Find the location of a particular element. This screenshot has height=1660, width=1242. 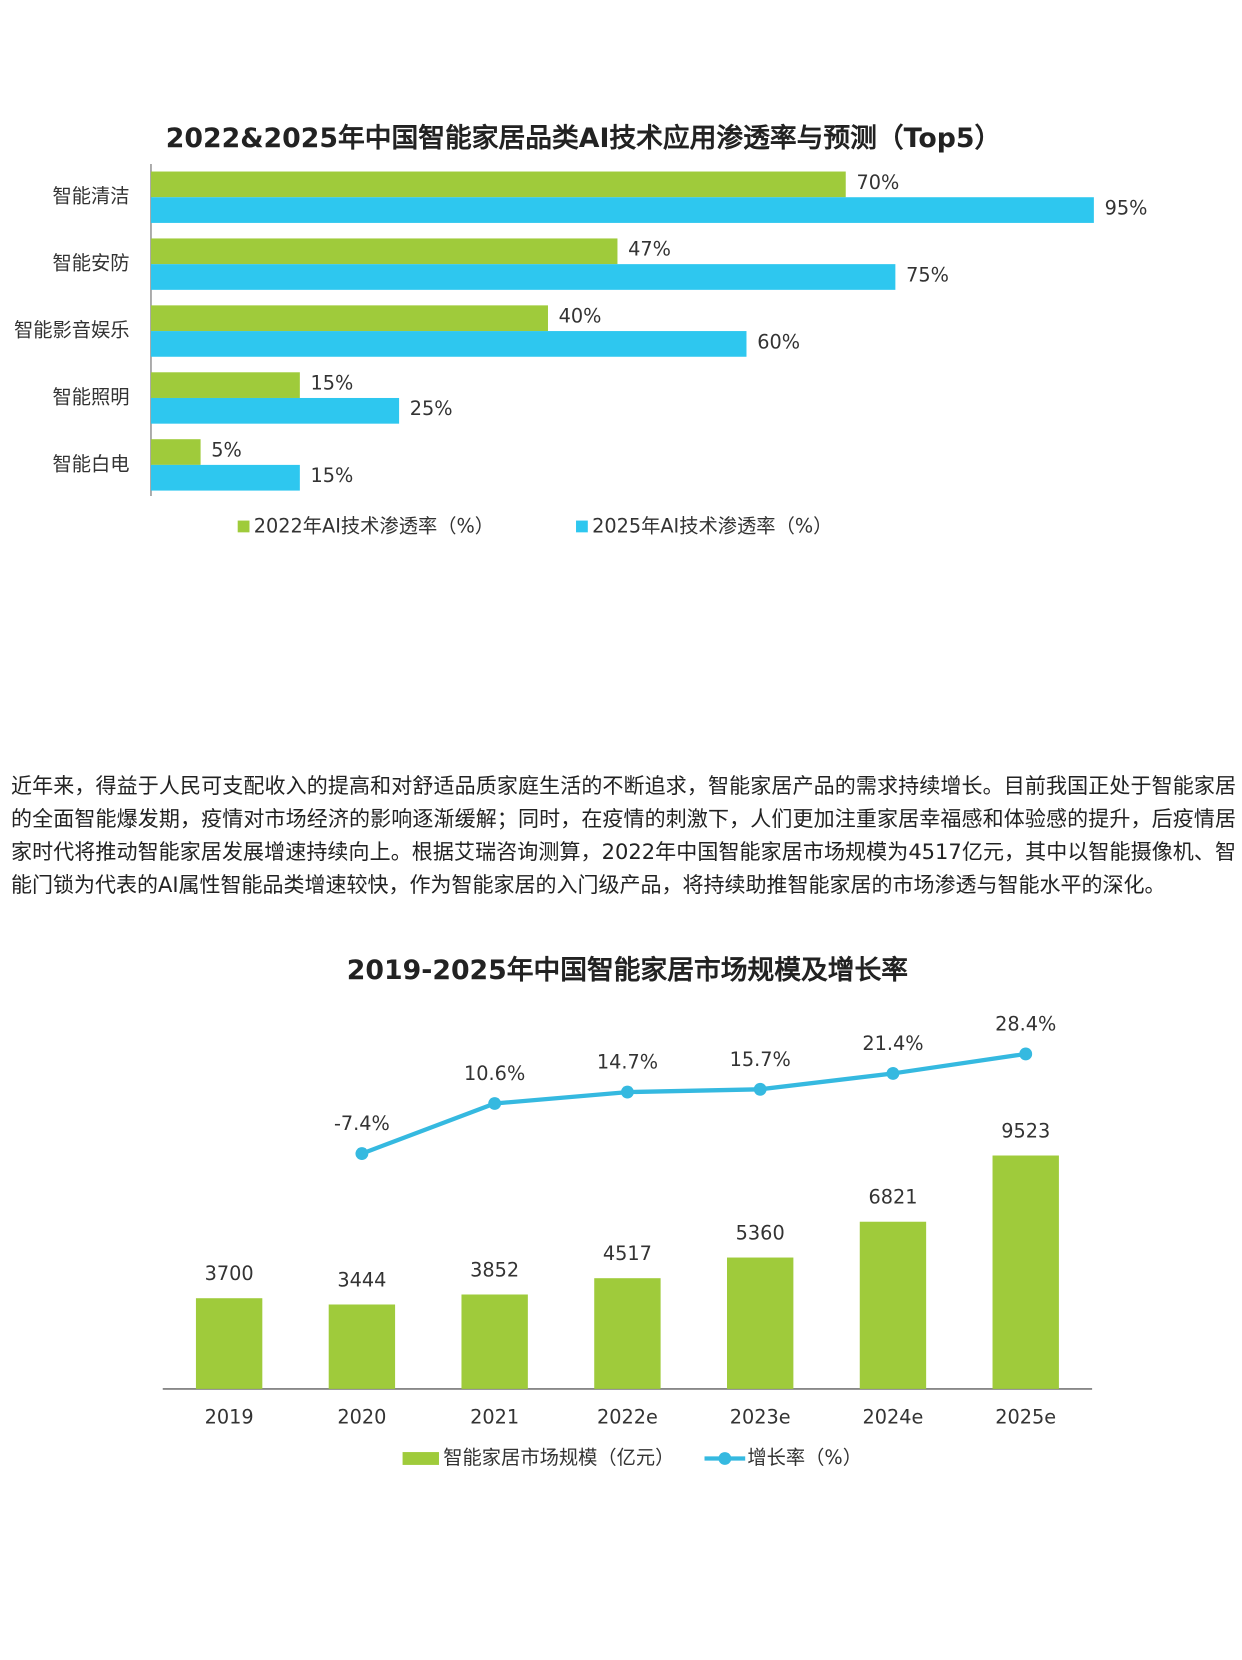

legend-label: 2025年AI技术渗透率（%） is located at coordinates (712, 525).